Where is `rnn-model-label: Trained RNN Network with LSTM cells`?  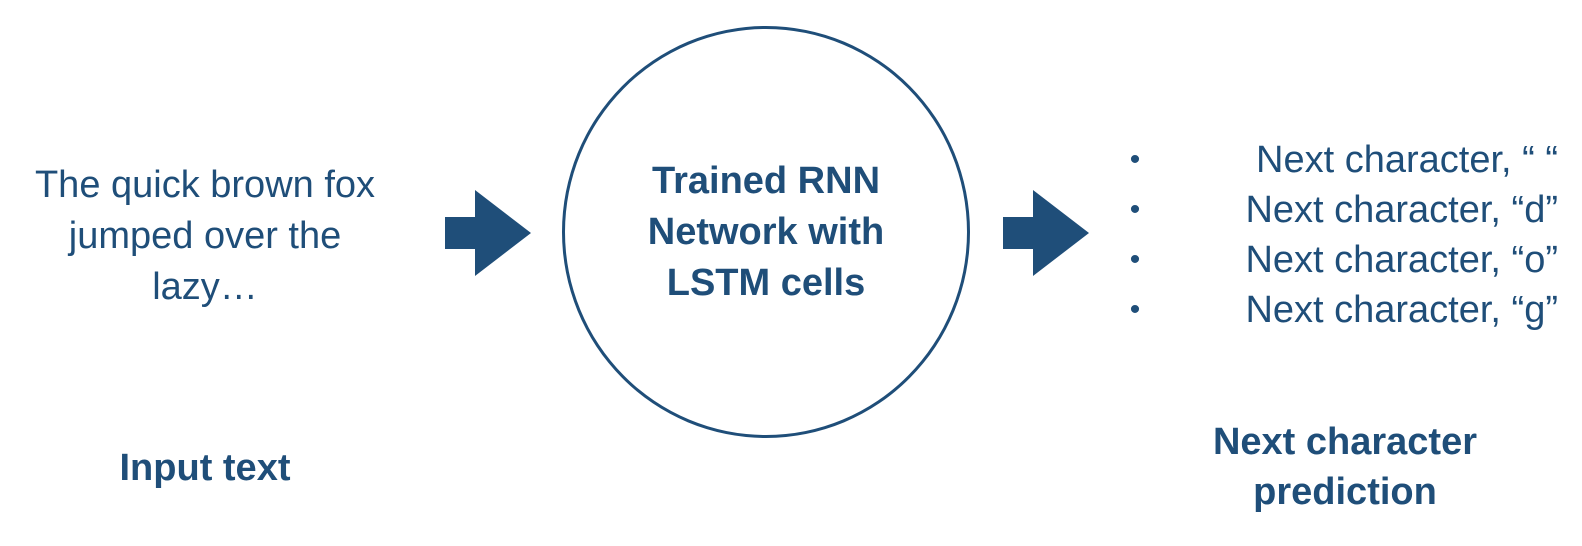 rnn-model-label: Trained RNN Network with LSTM cells is located at coordinates (766, 232).